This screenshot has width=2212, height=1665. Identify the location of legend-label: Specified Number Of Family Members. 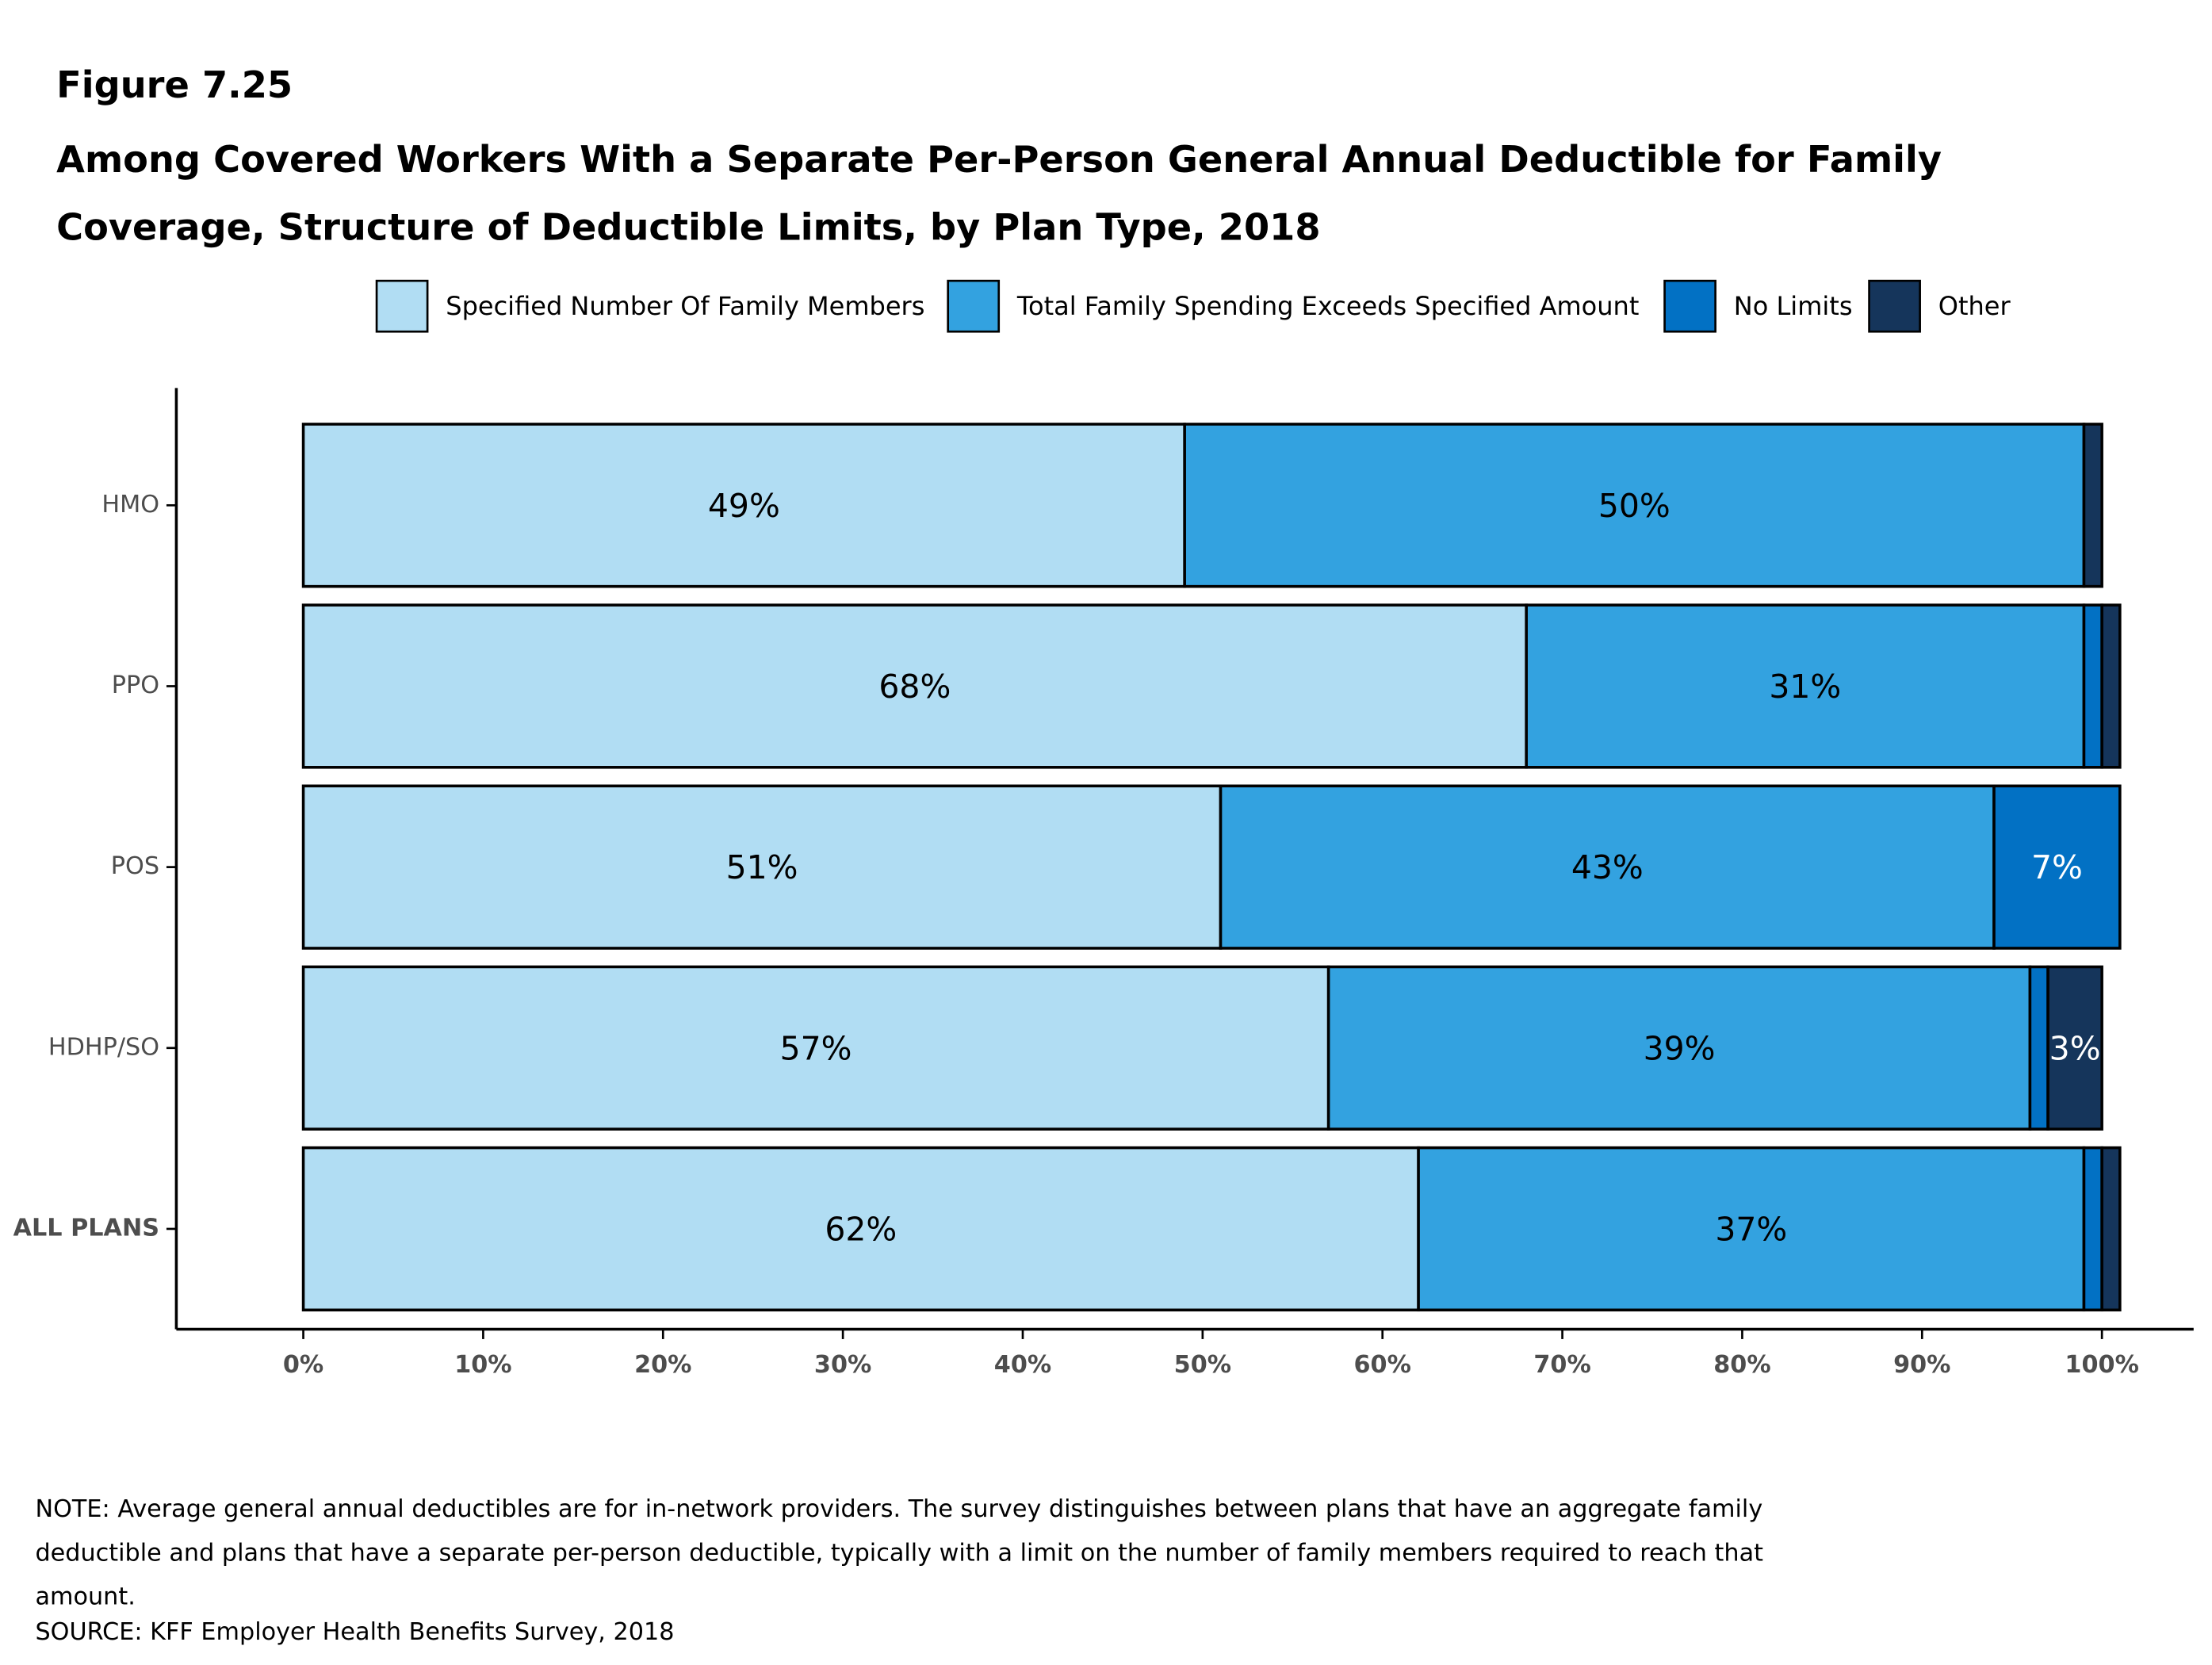
(685, 306).